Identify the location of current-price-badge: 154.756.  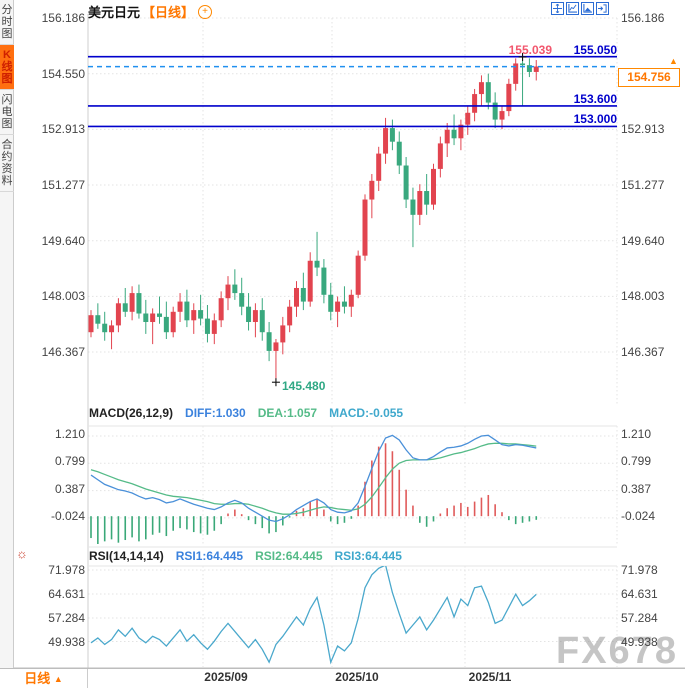
(649, 77).